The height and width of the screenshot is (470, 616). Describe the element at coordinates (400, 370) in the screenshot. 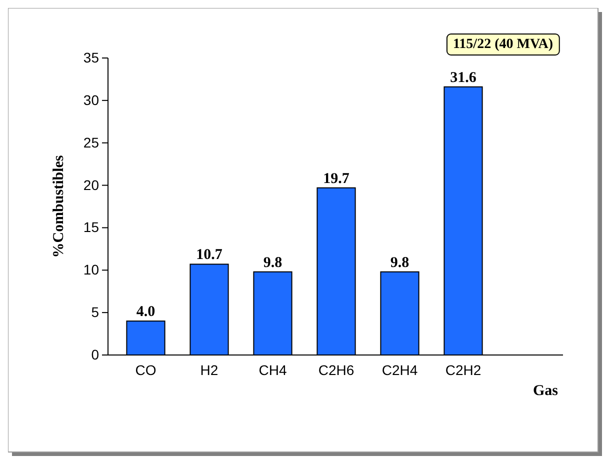

I see `x-tick-label: C2H4` at that location.